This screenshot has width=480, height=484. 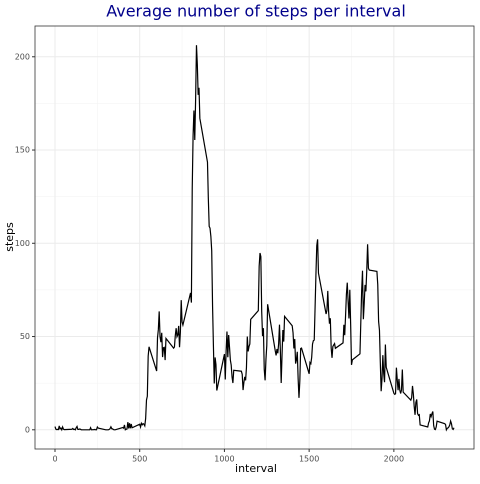 What do you see at coordinates (394, 459) in the screenshot?
I see `x-tick-label: 2000` at bounding box center [394, 459].